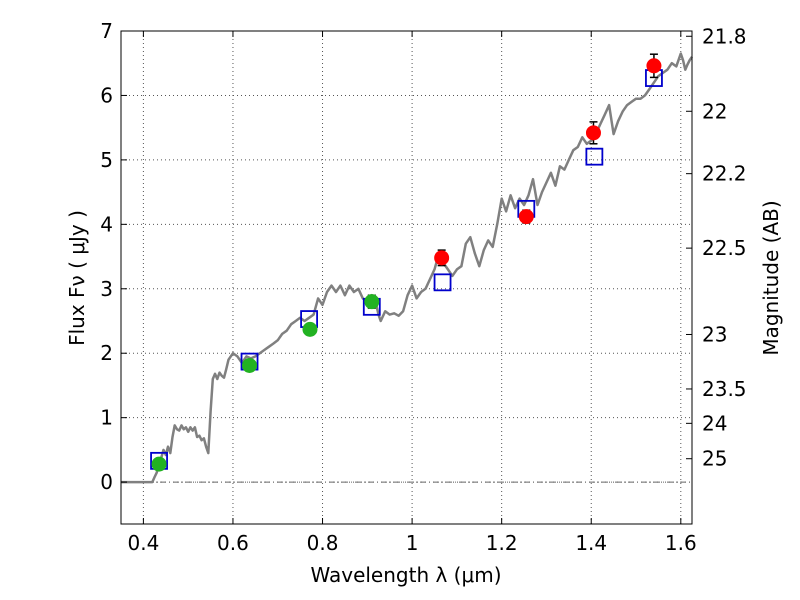 The width and height of the screenshot is (800, 600). Describe the element at coordinates (106, 353) in the screenshot. I see `y-tick-label: 2` at that location.